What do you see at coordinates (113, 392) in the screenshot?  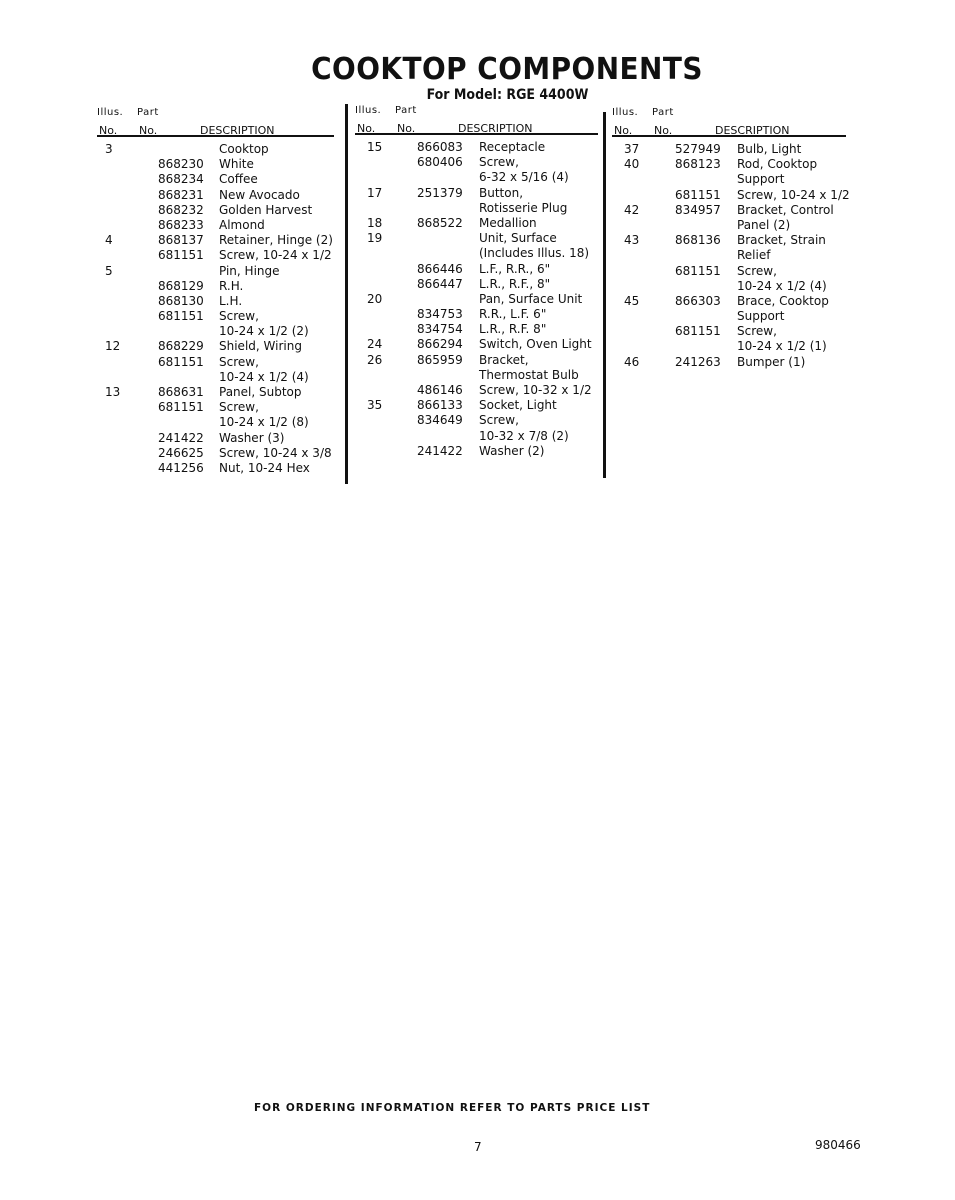 I see `illus-number: 13` at bounding box center [113, 392].